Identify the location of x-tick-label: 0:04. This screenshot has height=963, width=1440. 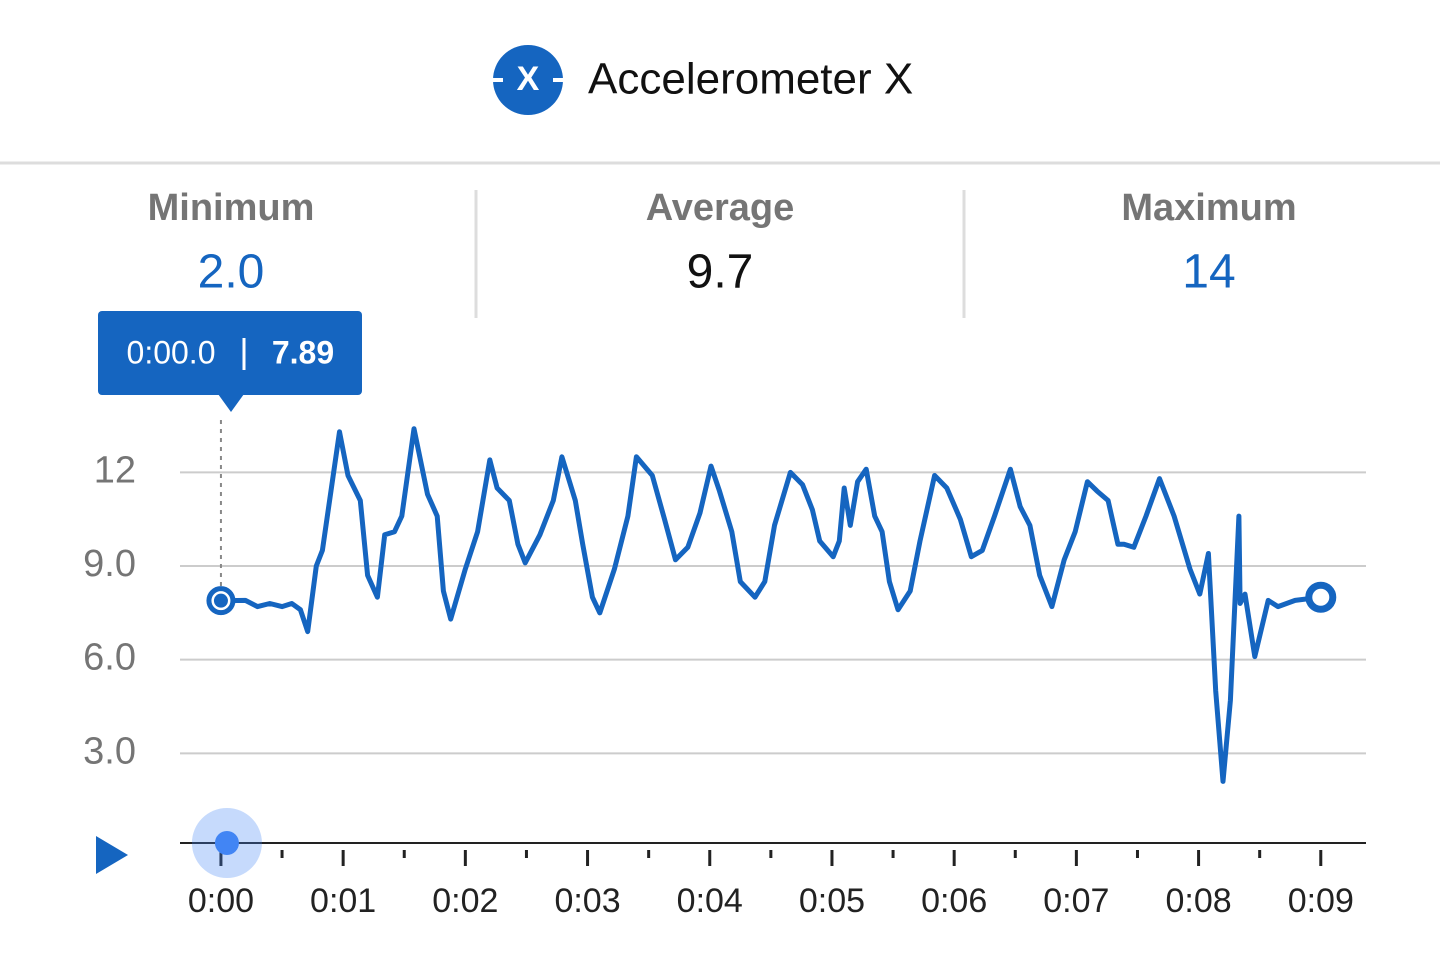
(710, 901).